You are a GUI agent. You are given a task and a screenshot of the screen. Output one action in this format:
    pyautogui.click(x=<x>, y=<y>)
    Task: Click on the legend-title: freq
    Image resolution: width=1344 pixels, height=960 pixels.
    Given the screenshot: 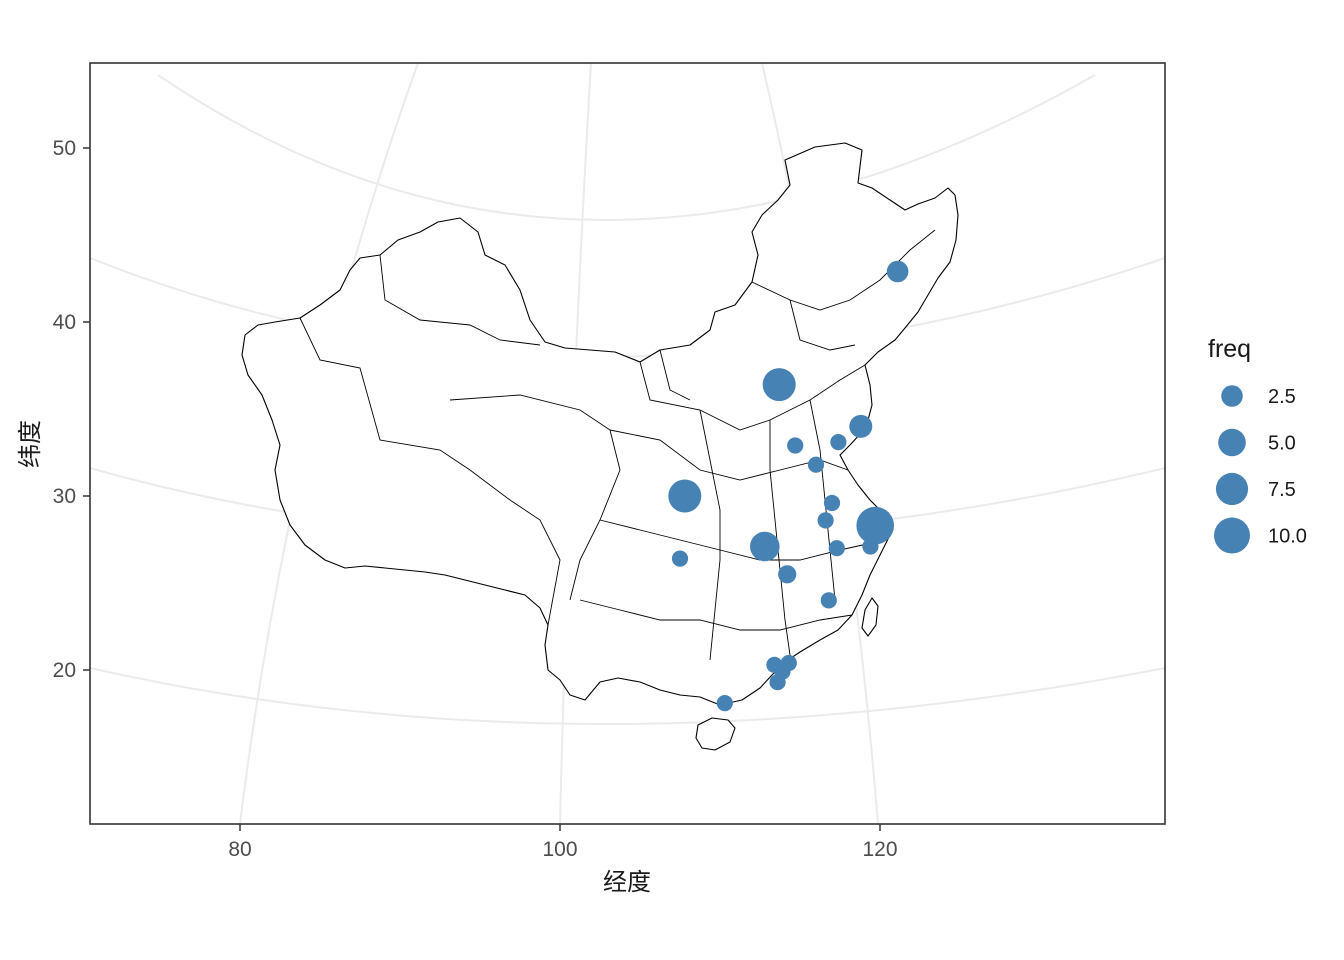 What is the action you would take?
    pyautogui.click(x=1229, y=349)
    